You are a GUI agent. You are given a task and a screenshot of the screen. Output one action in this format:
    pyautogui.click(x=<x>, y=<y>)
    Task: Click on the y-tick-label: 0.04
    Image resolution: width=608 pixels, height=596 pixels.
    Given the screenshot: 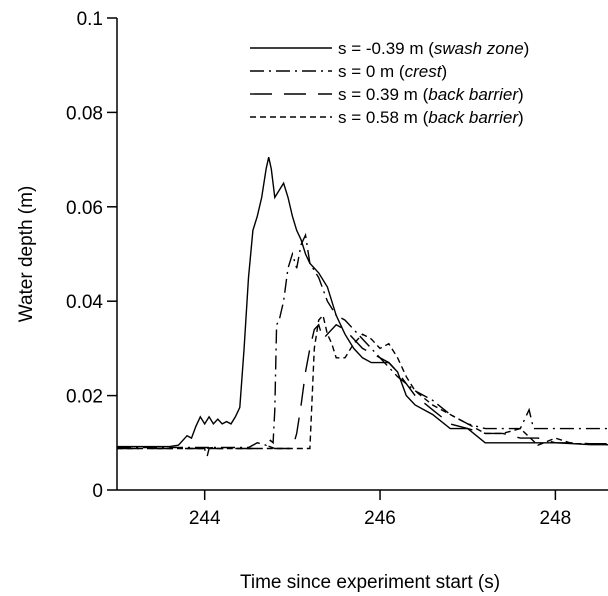 What is the action you would take?
    pyautogui.click(x=84, y=302)
    